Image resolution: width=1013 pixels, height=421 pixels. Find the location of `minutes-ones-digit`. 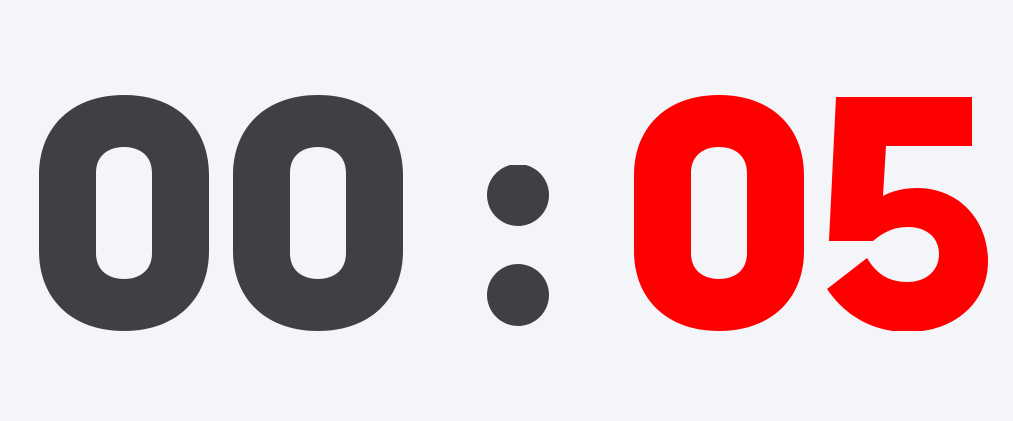

minutes-ones-digit is located at coordinates (318, 213).